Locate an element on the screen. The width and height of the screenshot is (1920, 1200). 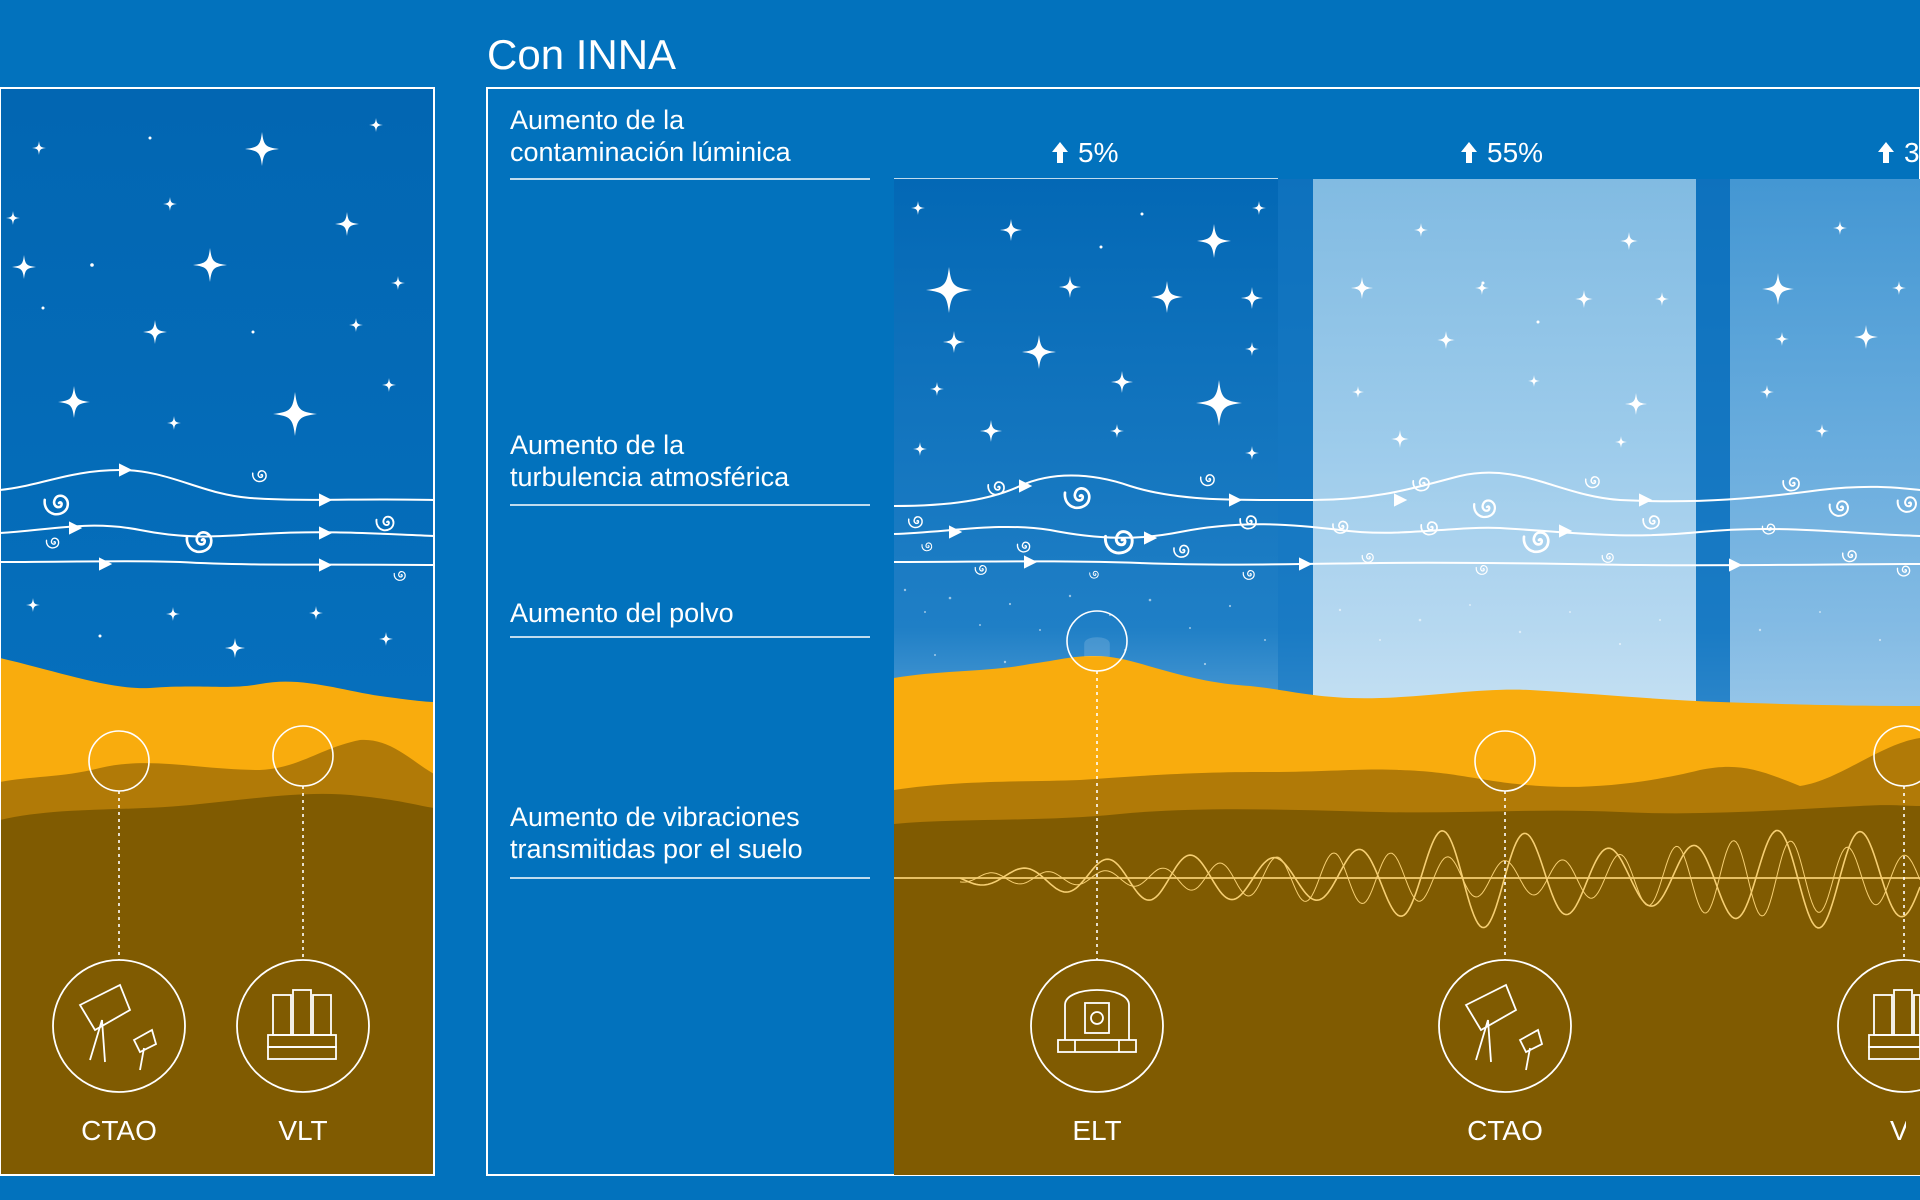
increase-ctao: 55% is located at coordinates (1502, 153).